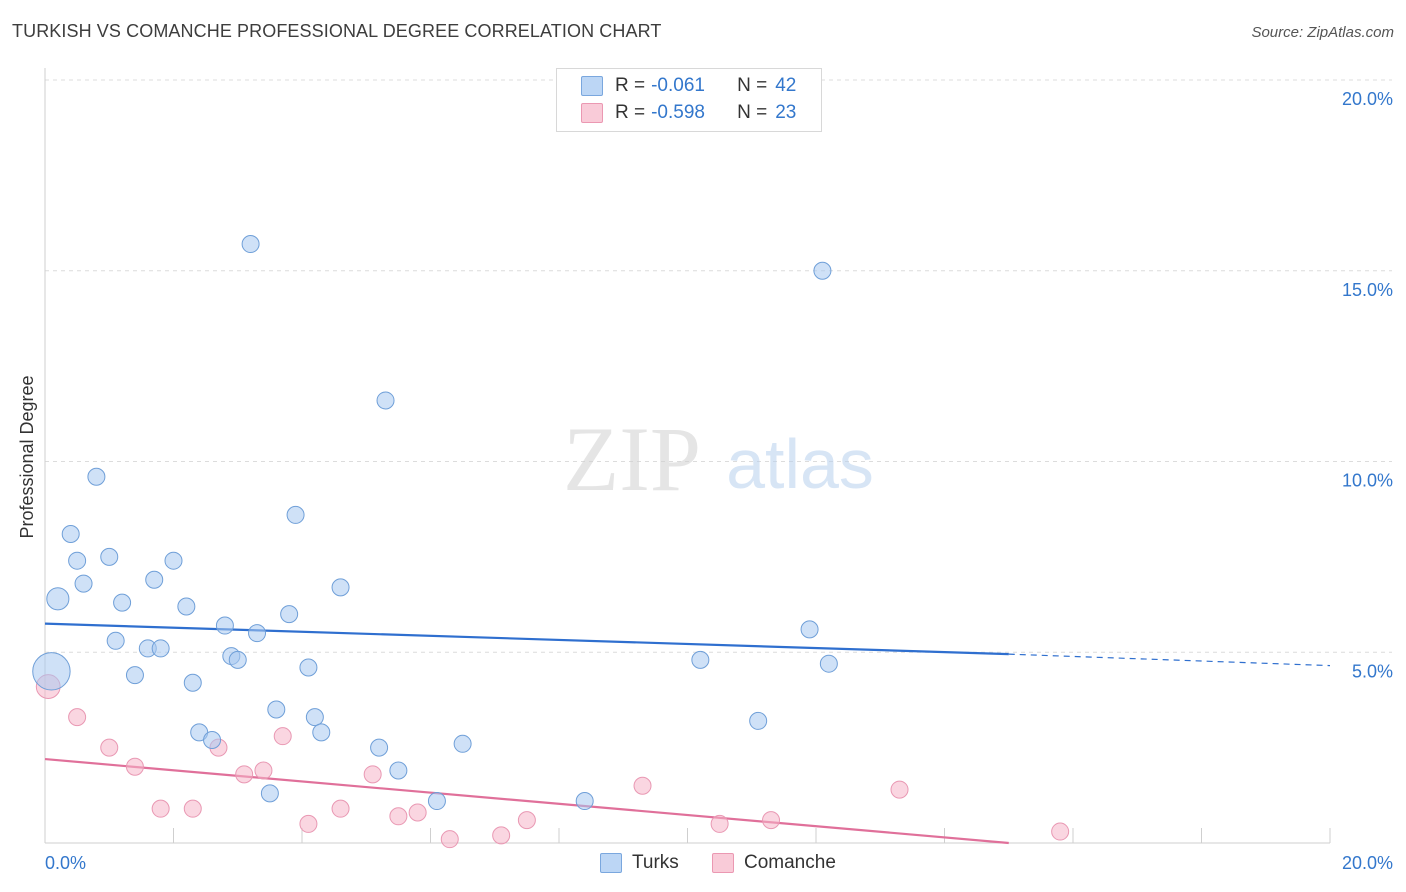 Image resolution: width=1406 pixels, height=892 pixels. Describe the element at coordinates (786, 112) in the screenshot. I see `comanche-n-value: 23` at that location.